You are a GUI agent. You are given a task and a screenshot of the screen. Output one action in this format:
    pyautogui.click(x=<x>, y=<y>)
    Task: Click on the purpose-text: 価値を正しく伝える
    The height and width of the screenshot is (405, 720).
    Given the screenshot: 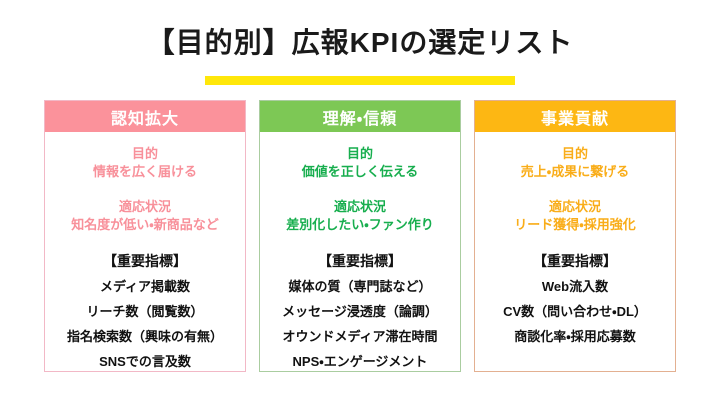 What is the action you would take?
    pyautogui.click(x=360, y=171)
    